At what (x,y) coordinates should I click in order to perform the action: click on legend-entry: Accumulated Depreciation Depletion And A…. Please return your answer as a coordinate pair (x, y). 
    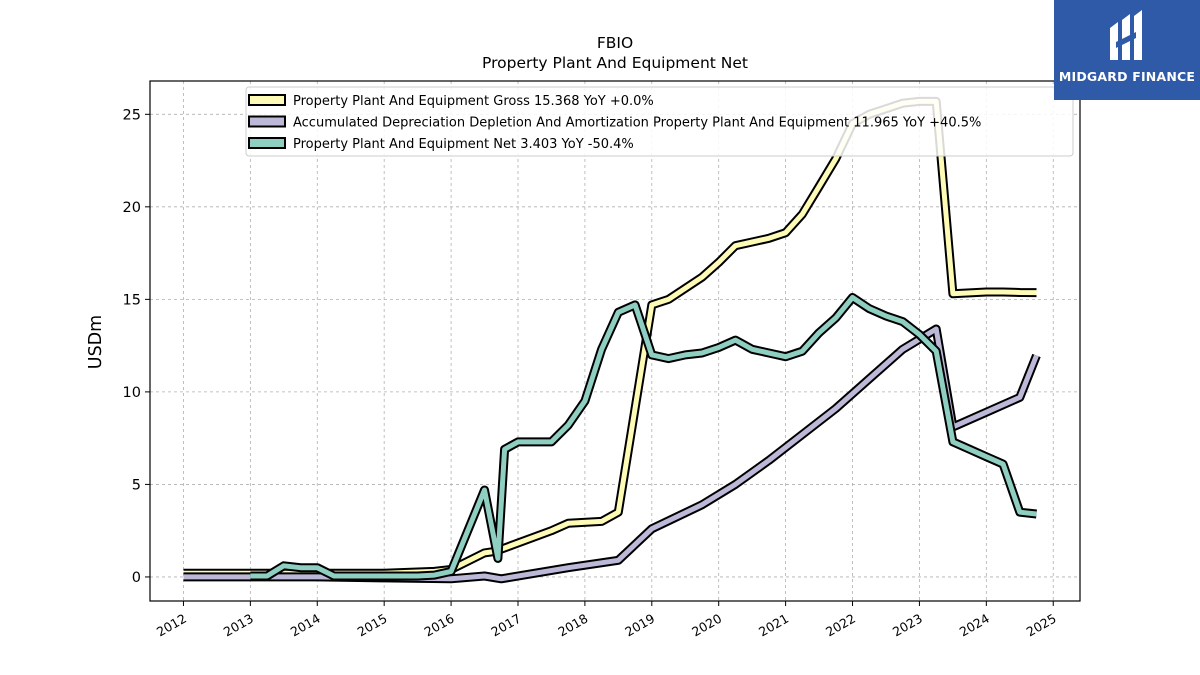
    Looking at the image, I should click on (637, 123).